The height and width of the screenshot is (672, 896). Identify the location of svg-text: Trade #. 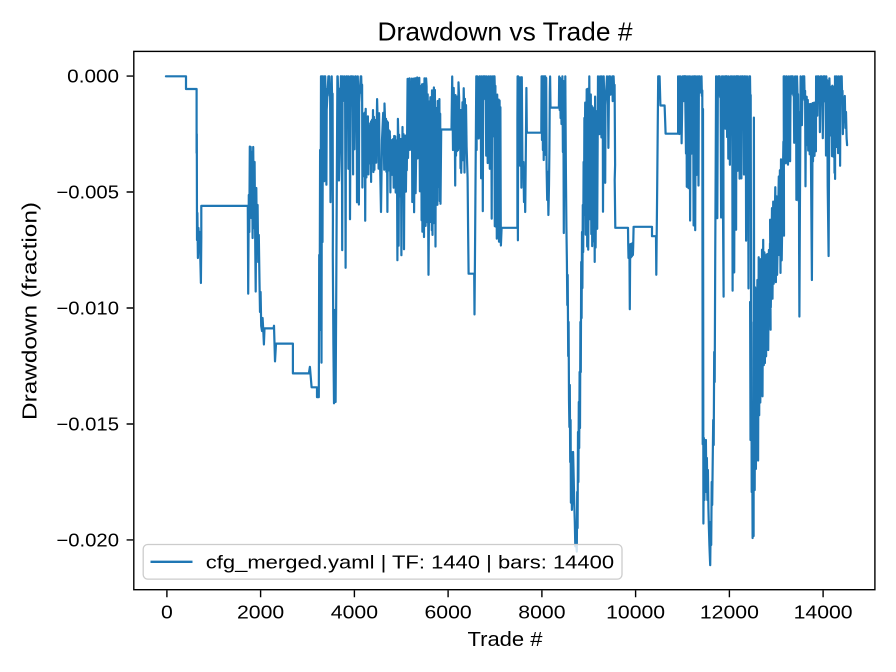
(506, 639).